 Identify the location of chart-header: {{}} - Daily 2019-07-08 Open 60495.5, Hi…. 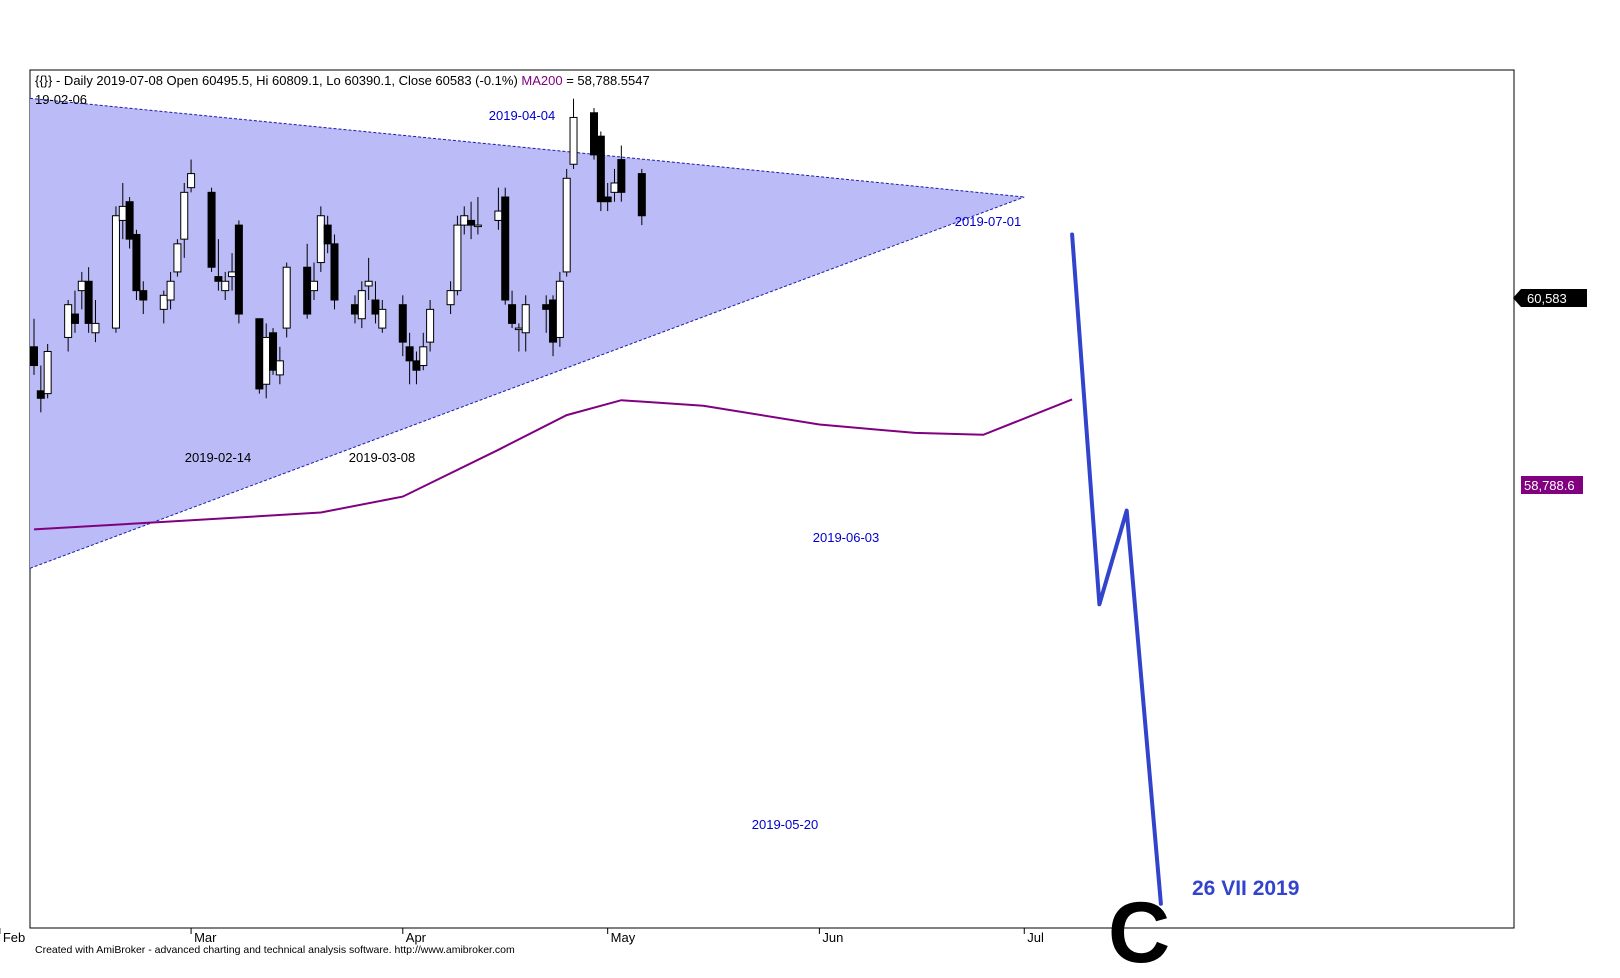
(342, 80).